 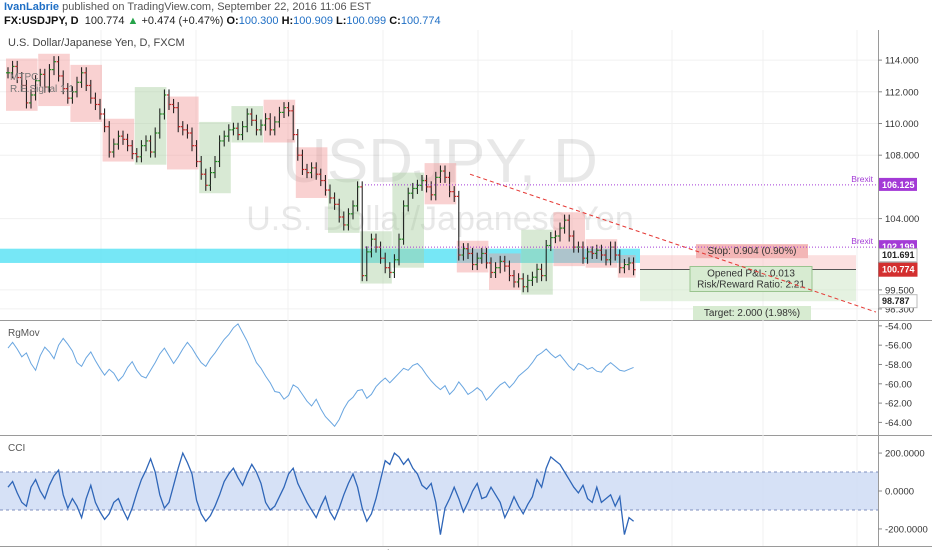 I want to click on open-label: O:, so click(x=232, y=21).